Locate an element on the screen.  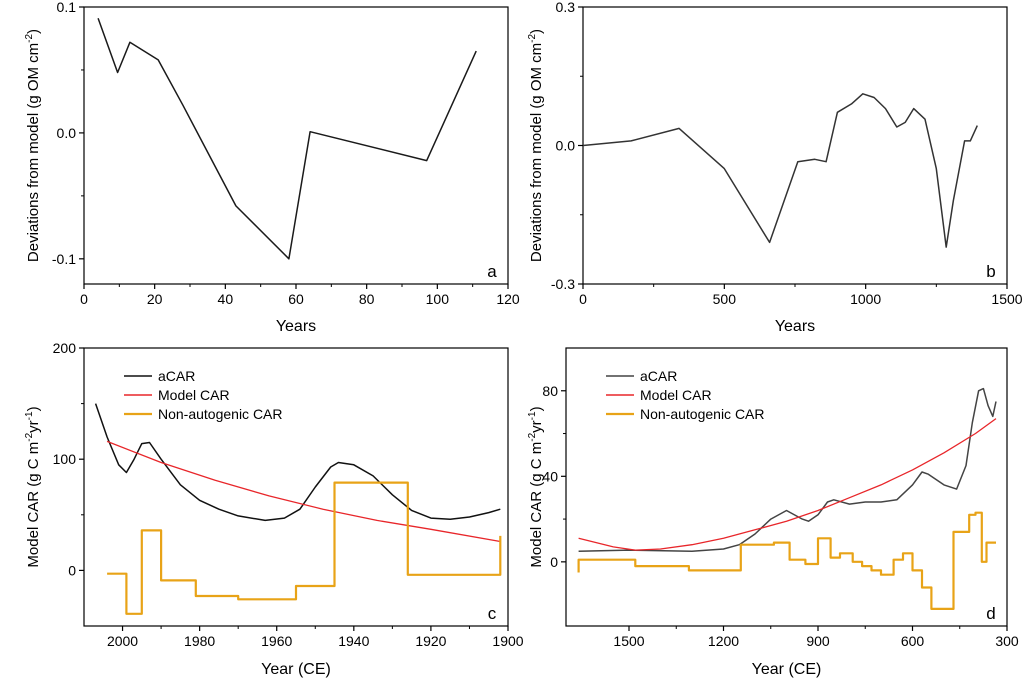
x-tick-label: 80 is located at coordinates (367, 299).